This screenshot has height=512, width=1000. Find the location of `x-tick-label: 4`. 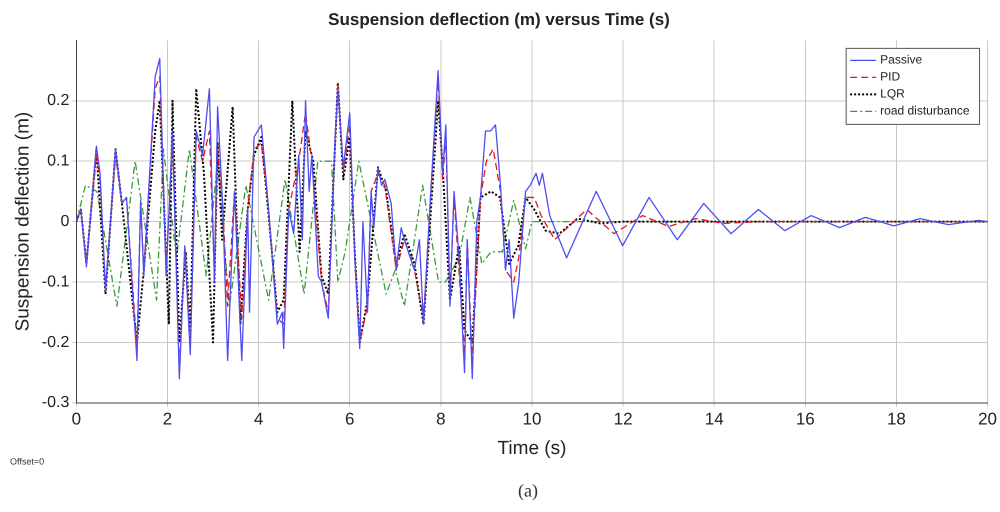

x-tick-label: 4 is located at coordinates (259, 419).